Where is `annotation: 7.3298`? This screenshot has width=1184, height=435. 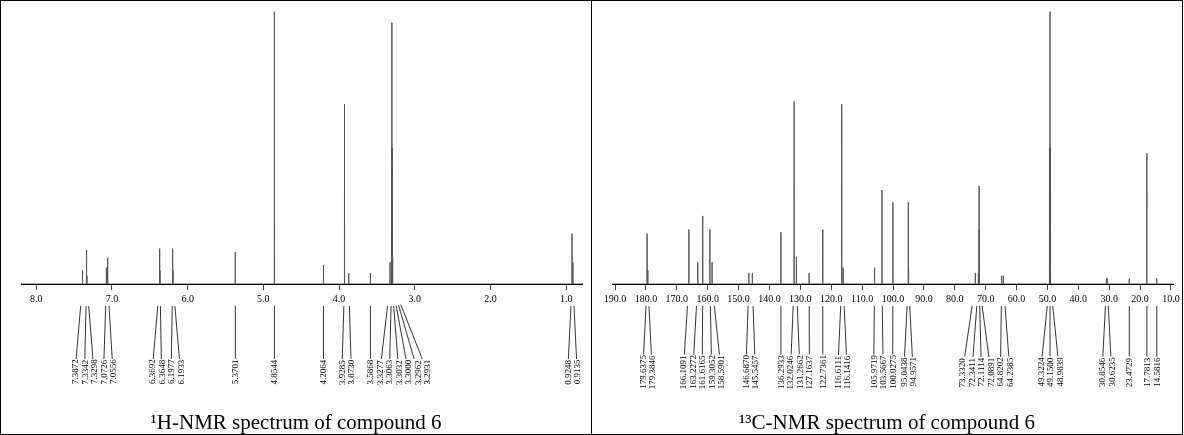 annotation: 7.3298 is located at coordinates (94, 371).